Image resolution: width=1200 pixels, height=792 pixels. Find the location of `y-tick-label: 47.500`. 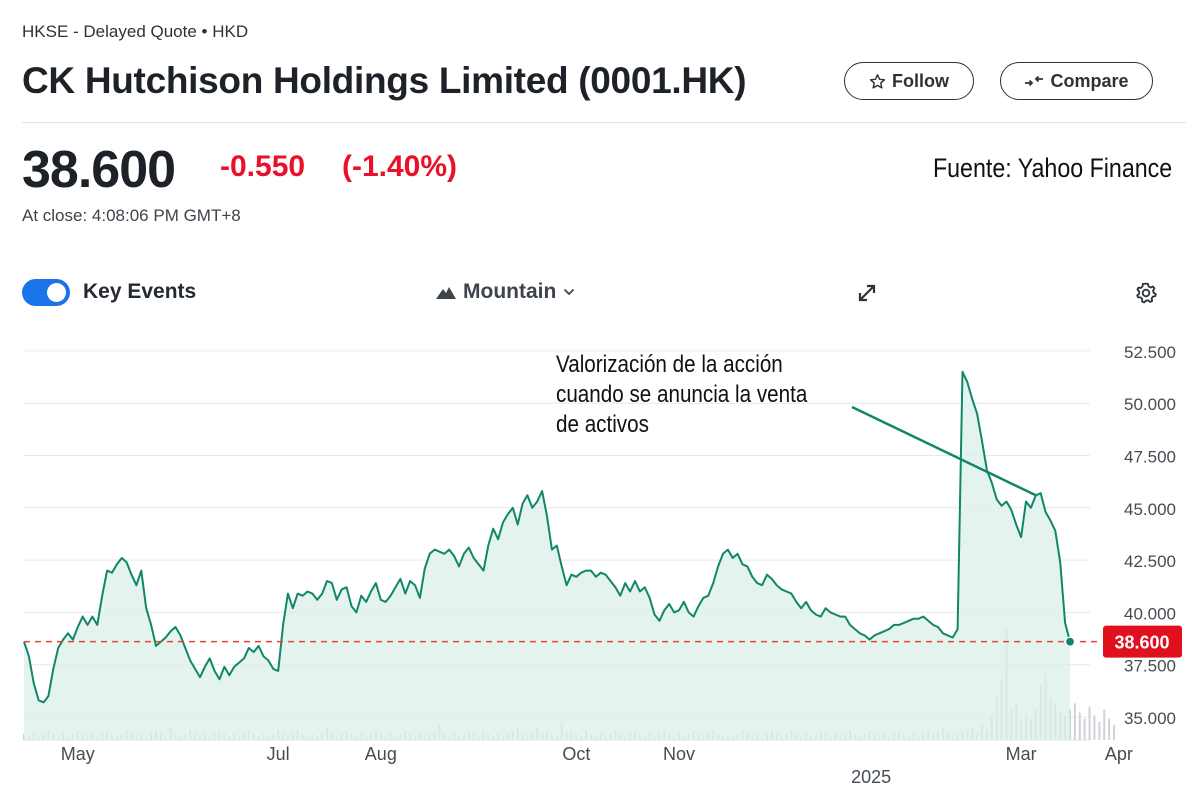

y-tick-label: 47.500 is located at coordinates (1150, 457).